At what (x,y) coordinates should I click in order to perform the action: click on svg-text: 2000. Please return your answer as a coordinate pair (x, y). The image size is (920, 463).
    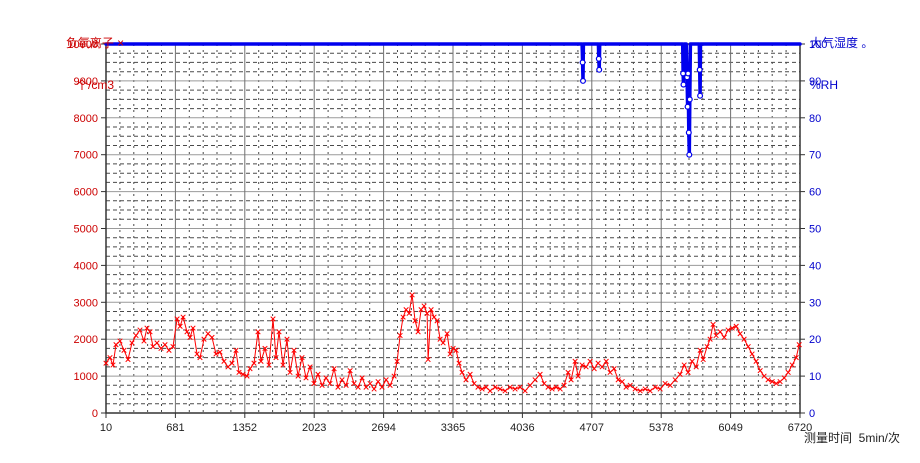
    Looking at the image, I should click on (86, 340).